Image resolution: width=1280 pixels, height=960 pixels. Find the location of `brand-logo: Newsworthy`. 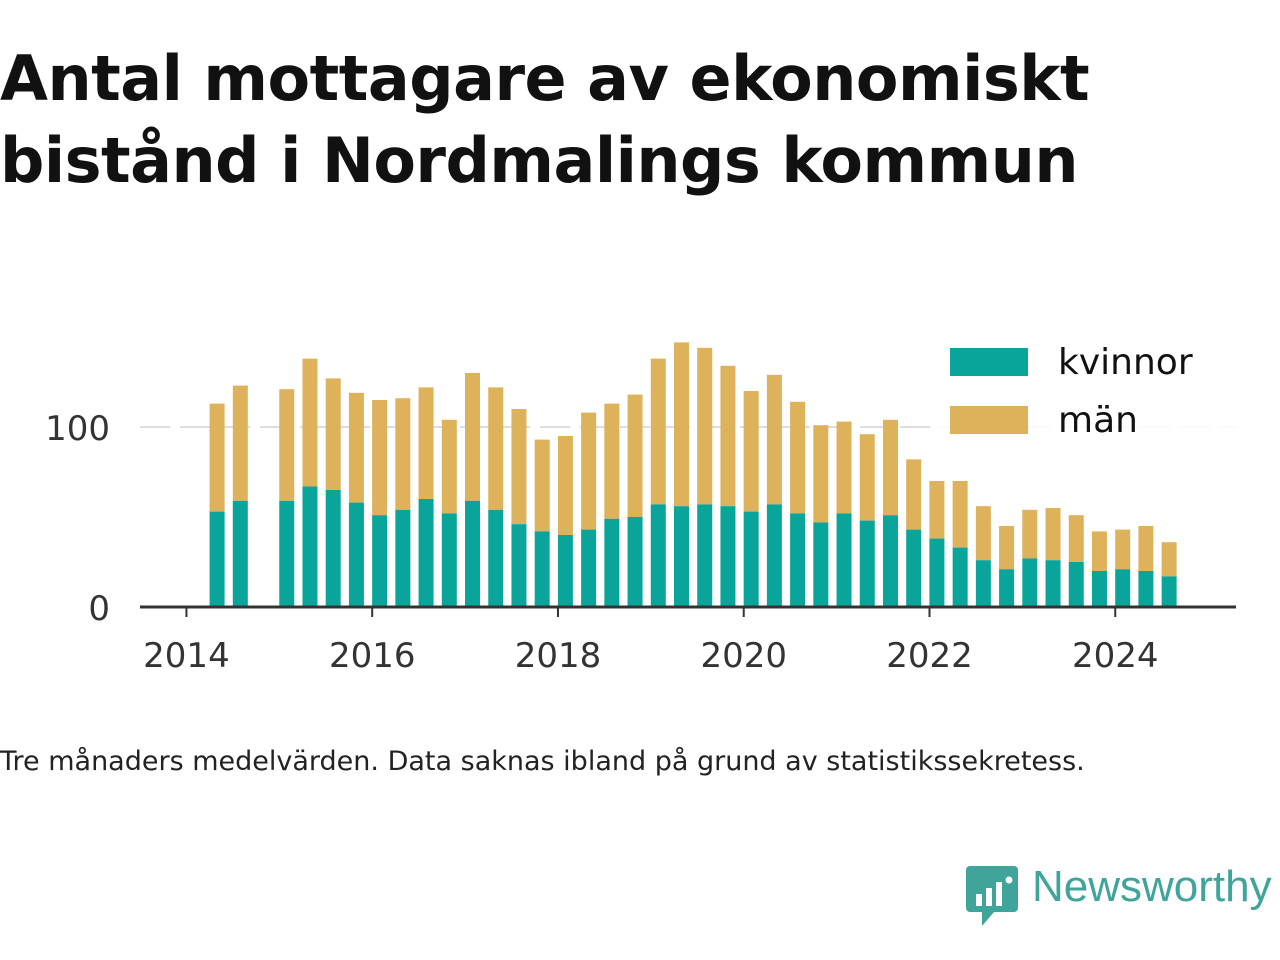

brand-logo: Newsworthy is located at coordinates (1121, 895).